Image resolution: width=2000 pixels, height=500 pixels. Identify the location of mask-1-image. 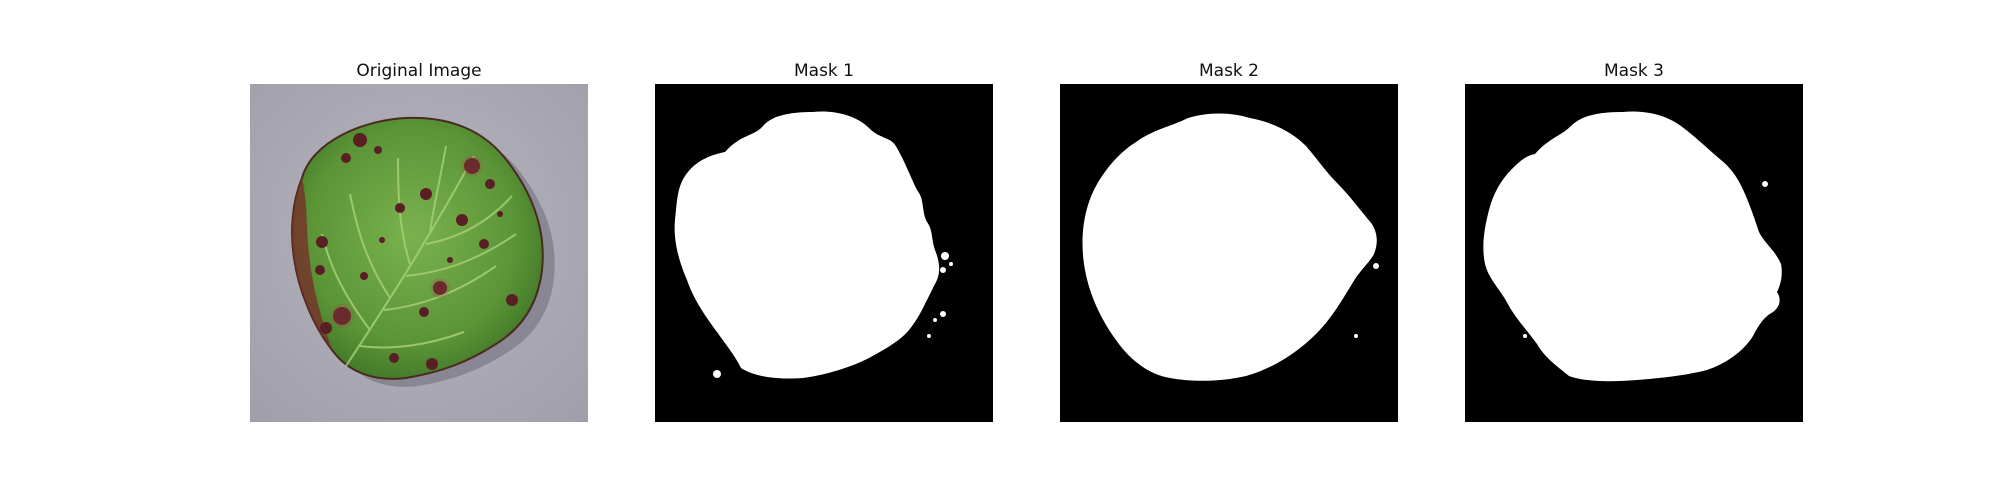
(824, 253).